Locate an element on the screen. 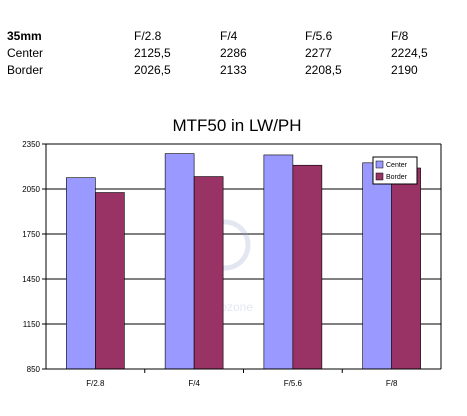 This screenshot has height=416, width=467. table-cell: 2133 is located at coordinates (233, 70).